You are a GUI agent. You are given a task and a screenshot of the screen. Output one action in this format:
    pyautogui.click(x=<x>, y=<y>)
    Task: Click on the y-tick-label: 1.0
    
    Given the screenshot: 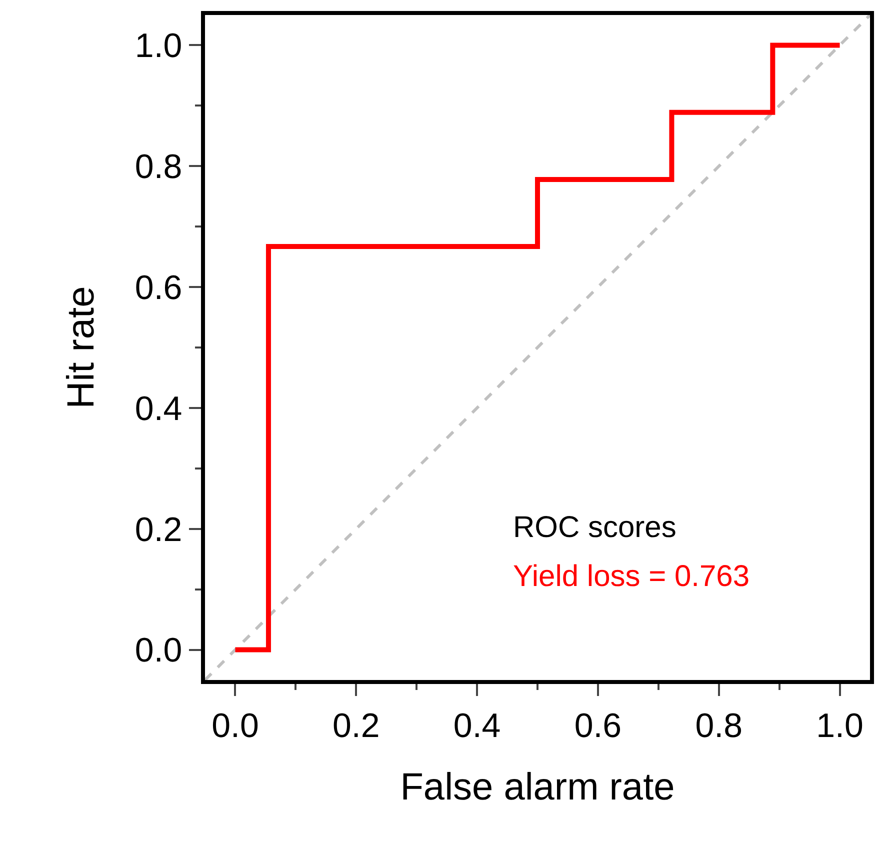 What is the action you would take?
    pyautogui.click(x=158, y=46)
    